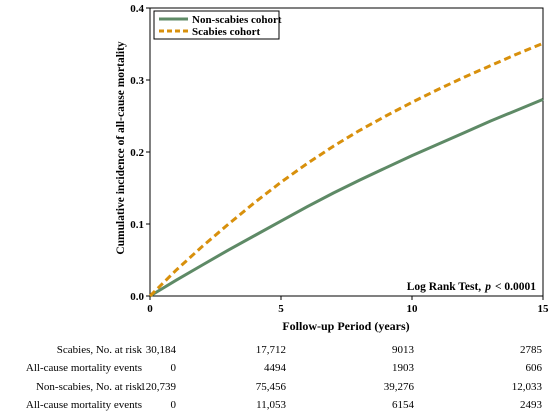  I want to click on annotation-p: p, so click(487, 287).